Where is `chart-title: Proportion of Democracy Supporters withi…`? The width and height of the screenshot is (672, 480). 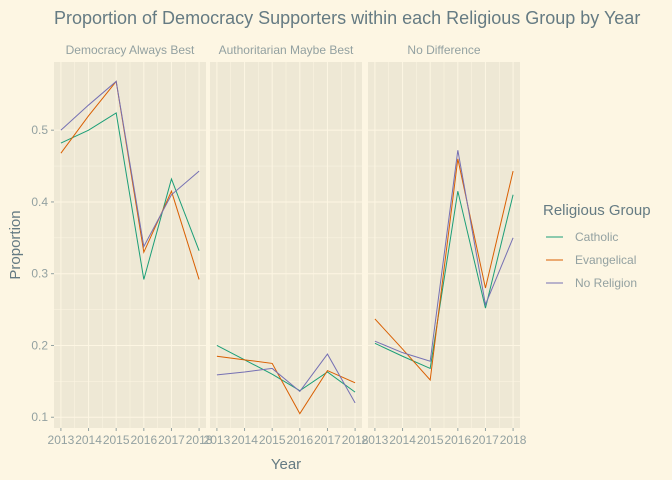 chart-title: Proportion of Democracy Supporters withi… is located at coordinates (347, 18).